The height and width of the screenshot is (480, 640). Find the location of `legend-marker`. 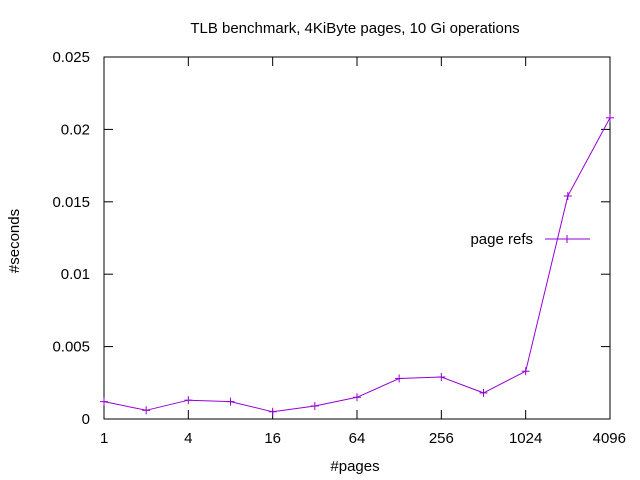

legend-marker is located at coordinates (567, 239).